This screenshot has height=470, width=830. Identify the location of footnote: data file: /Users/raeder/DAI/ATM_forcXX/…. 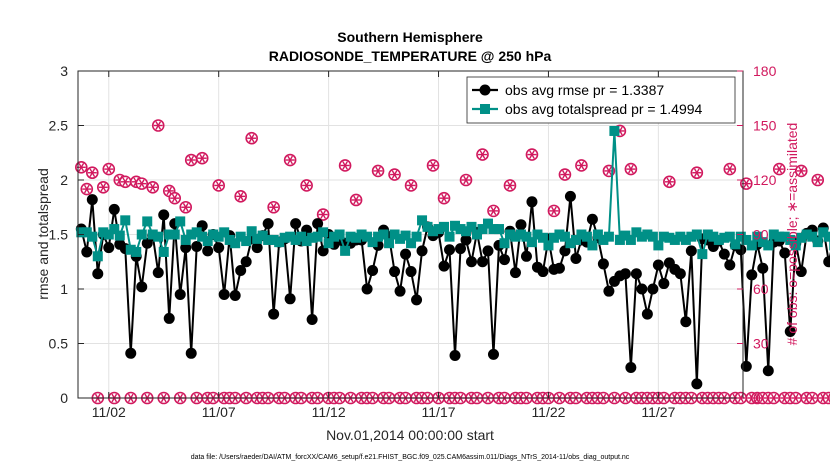
(410, 457).